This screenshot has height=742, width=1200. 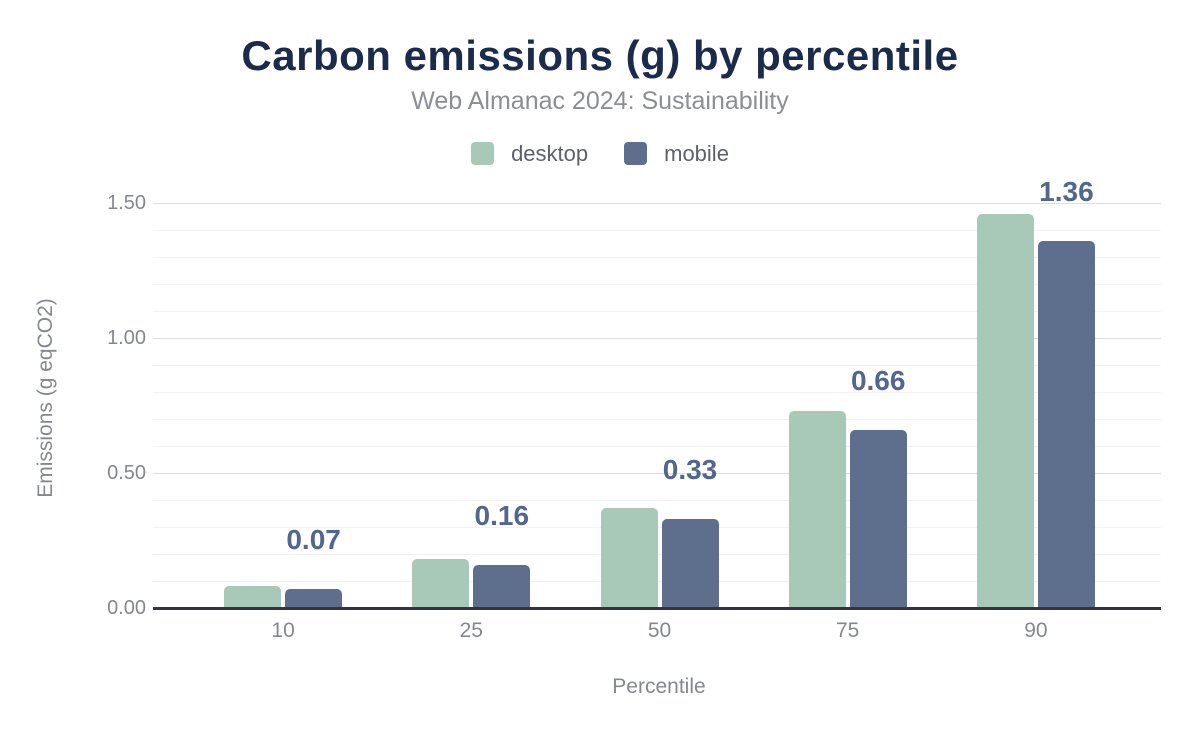 I want to click on bar-mobile-p10, so click(x=314, y=598).